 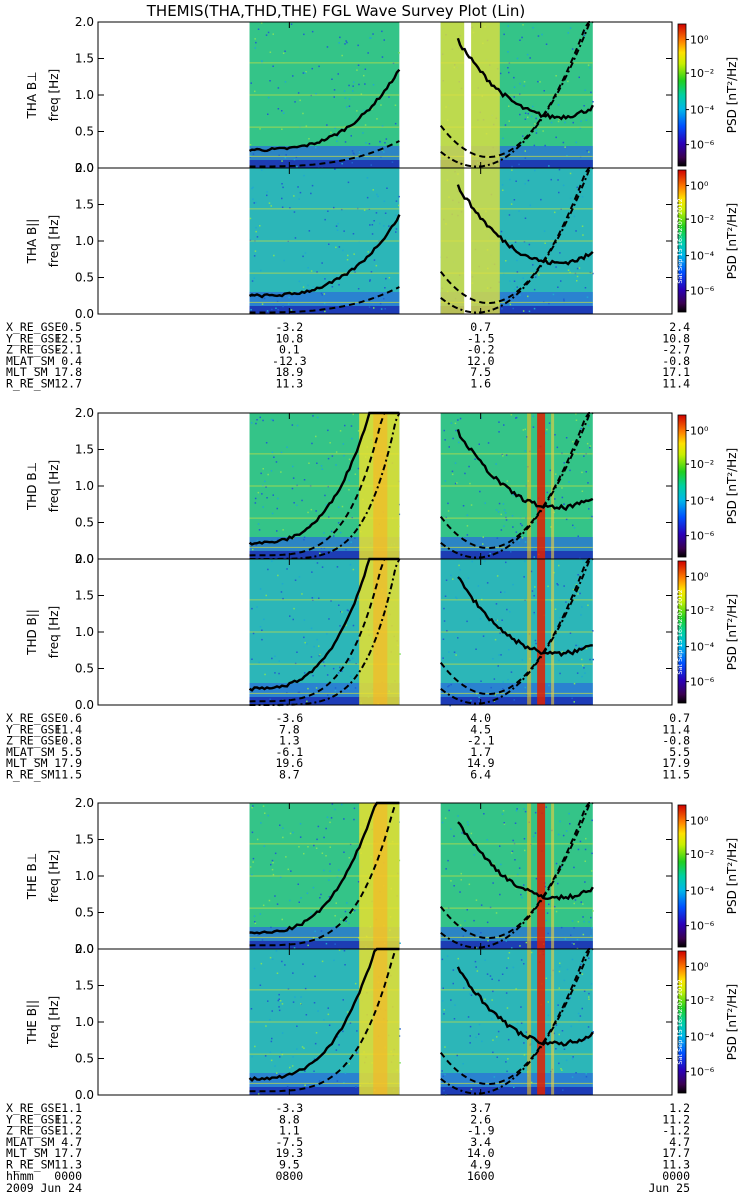 I want to click on y-tick-label: 0.0, so click(x=84, y=1095).